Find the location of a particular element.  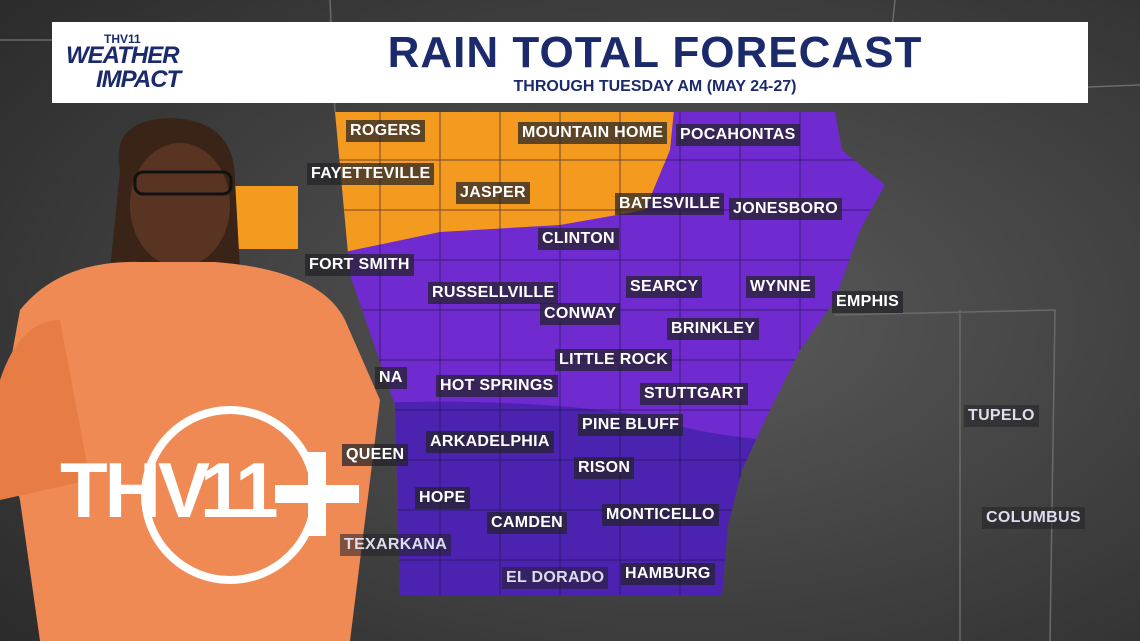

title: RAIN TOTAL FORECAST is located at coordinates (655, 52).